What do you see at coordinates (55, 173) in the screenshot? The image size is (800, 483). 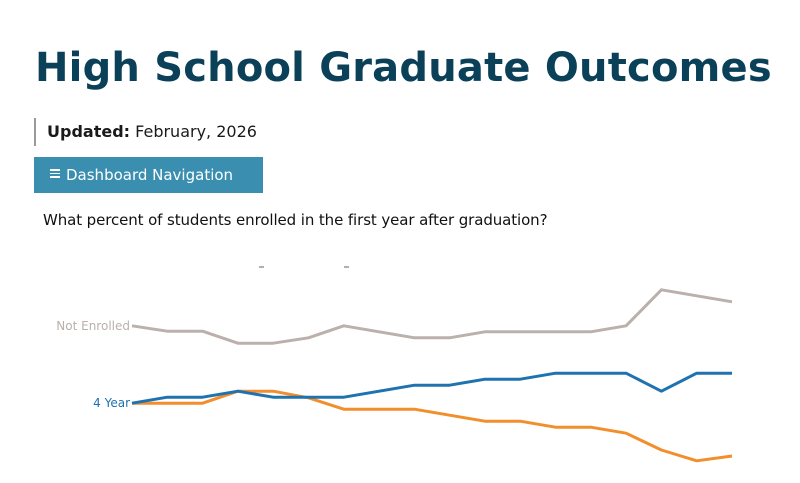 I see `hamburger-menu-icon` at bounding box center [55, 173].